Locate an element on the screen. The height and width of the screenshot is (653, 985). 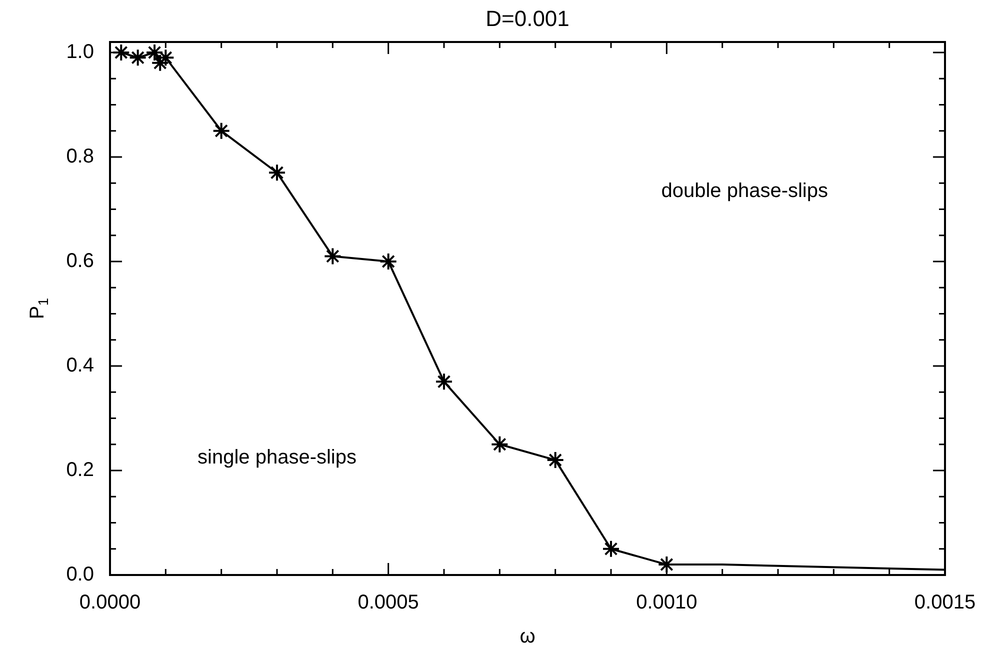
x-tick-label: 0.0005 is located at coordinates (388, 603).